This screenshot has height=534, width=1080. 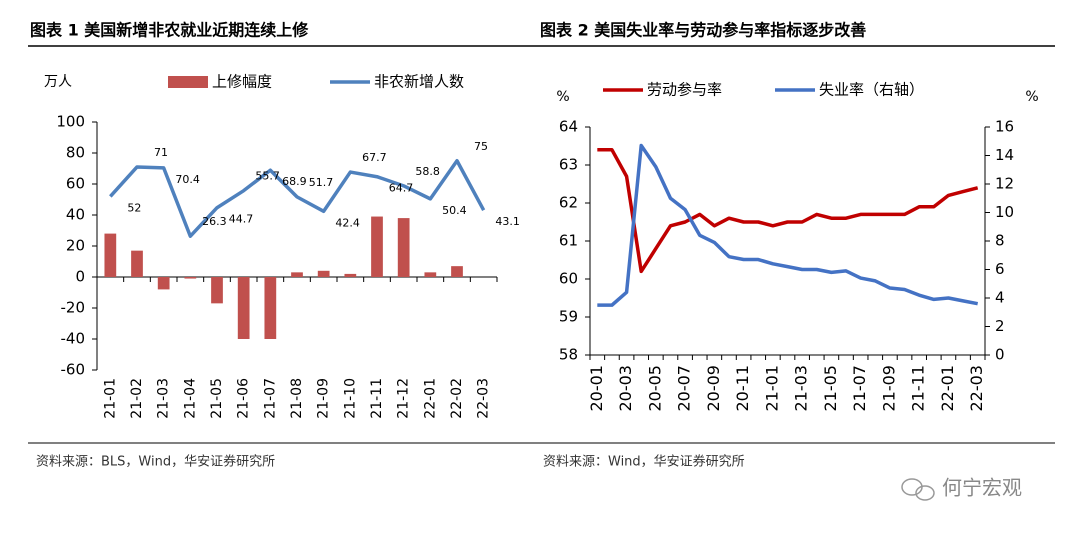 What do you see at coordinates (1000, 241) in the screenshot?
I see `y2-tick-label: 8` at bounding box center [1000, 241].